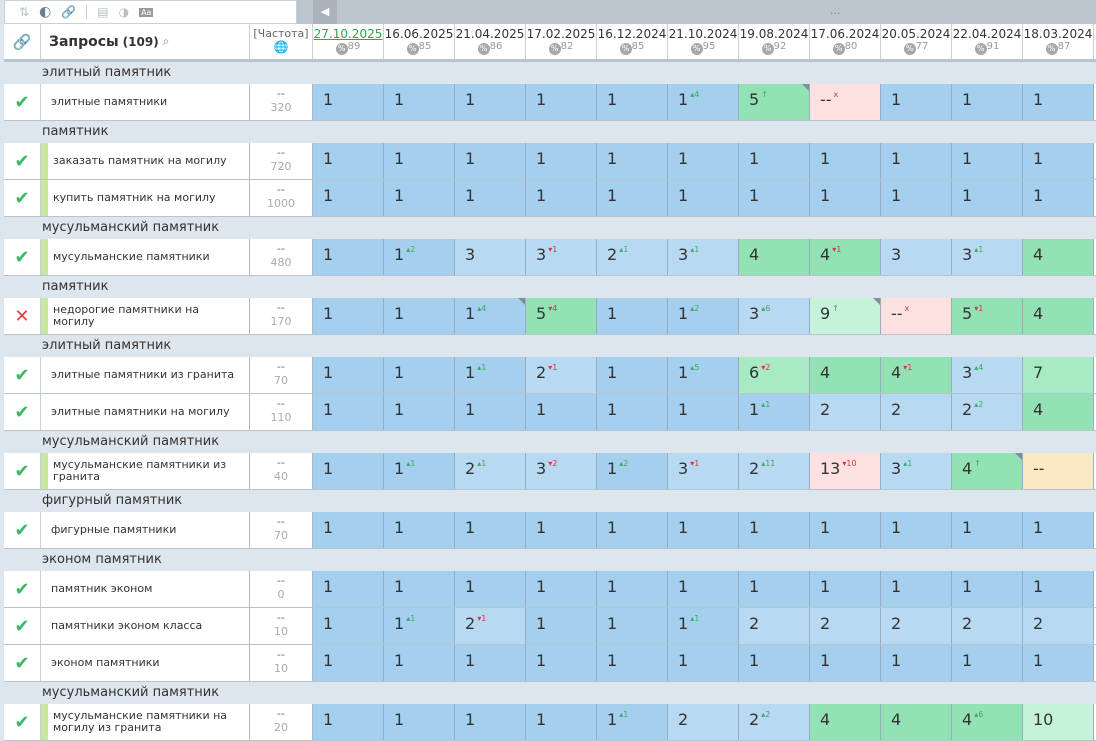 The height and width of the screenshot is (741, 1096). Describe the element at coordinates (987, 412) in the screenshot. I see `position-cell: 2 ▴2` at that location.